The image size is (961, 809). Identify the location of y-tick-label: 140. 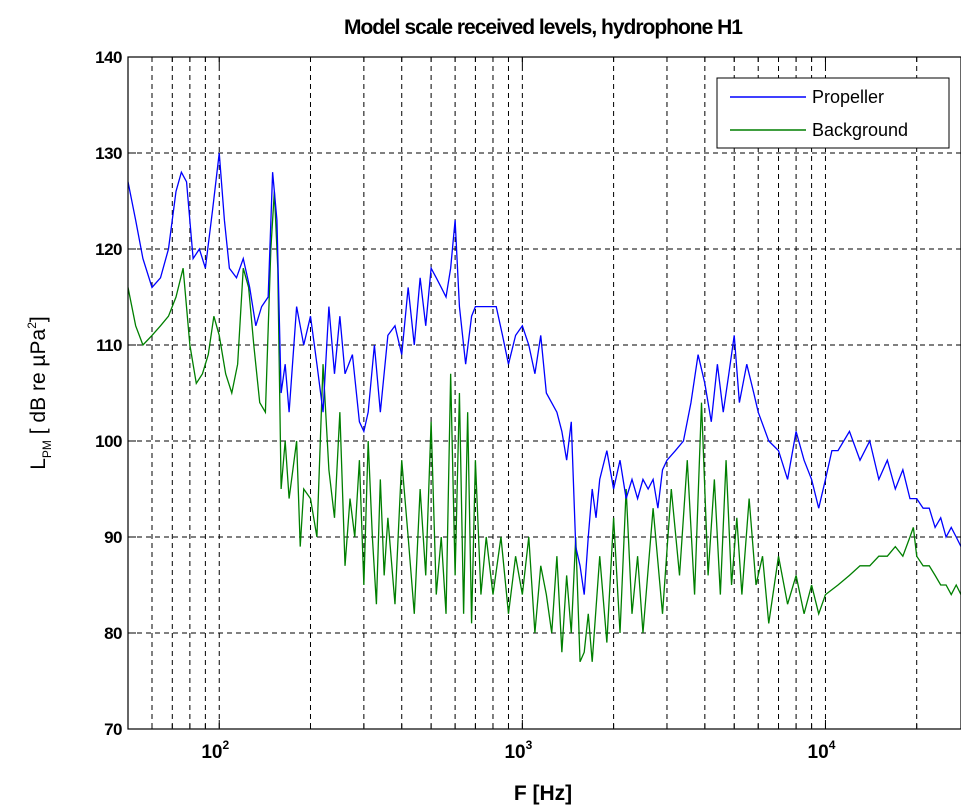
(108, 57).